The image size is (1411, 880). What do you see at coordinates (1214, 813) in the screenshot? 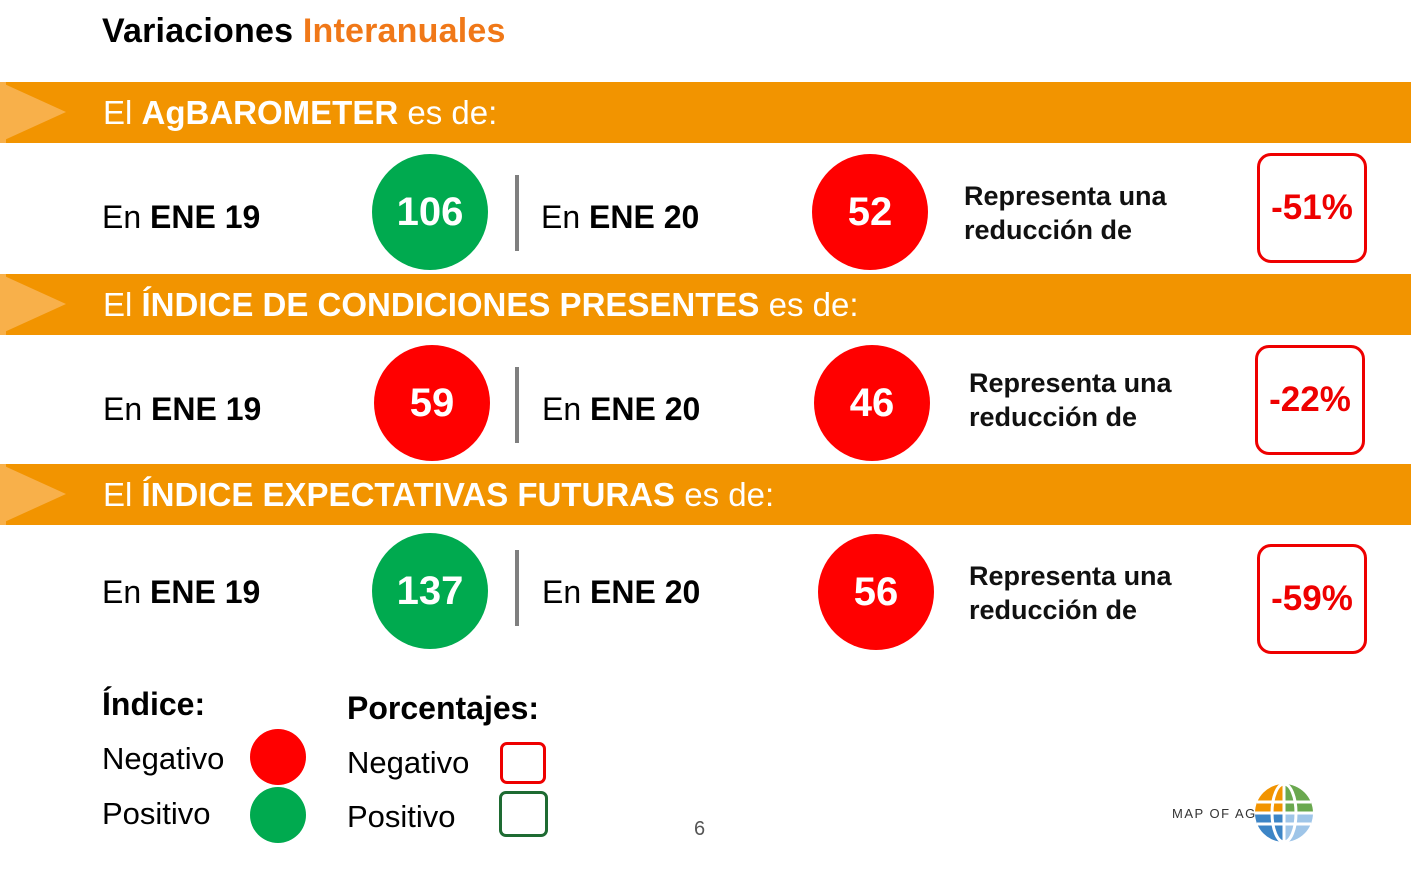
I see `logo-text: MAP OF AG` at bounding box center [1214, 813].